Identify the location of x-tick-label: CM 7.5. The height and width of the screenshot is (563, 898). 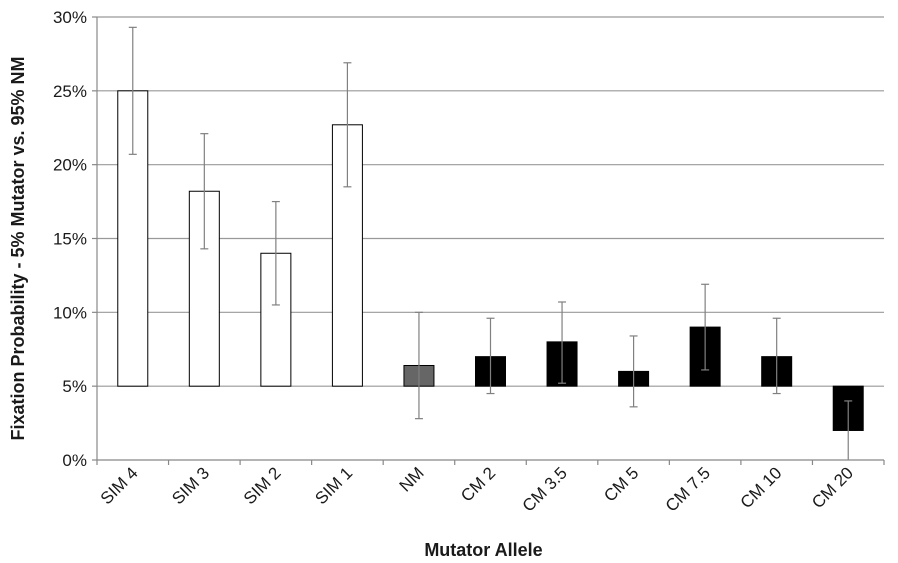
(688, 489).